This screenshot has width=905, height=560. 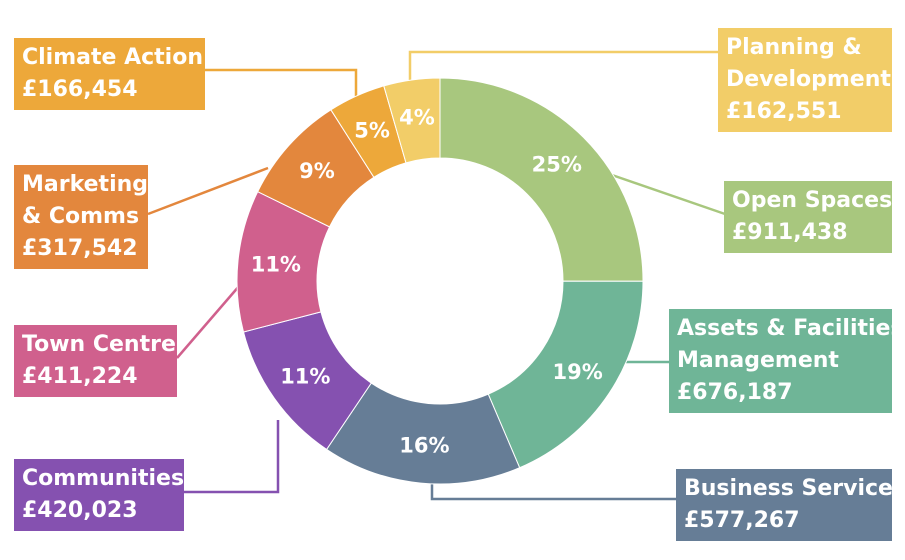 What do you see at coordinates (424, 445) in the screenshot?
I see `percent-label-business: 16%` at bounding box center [424, 445].